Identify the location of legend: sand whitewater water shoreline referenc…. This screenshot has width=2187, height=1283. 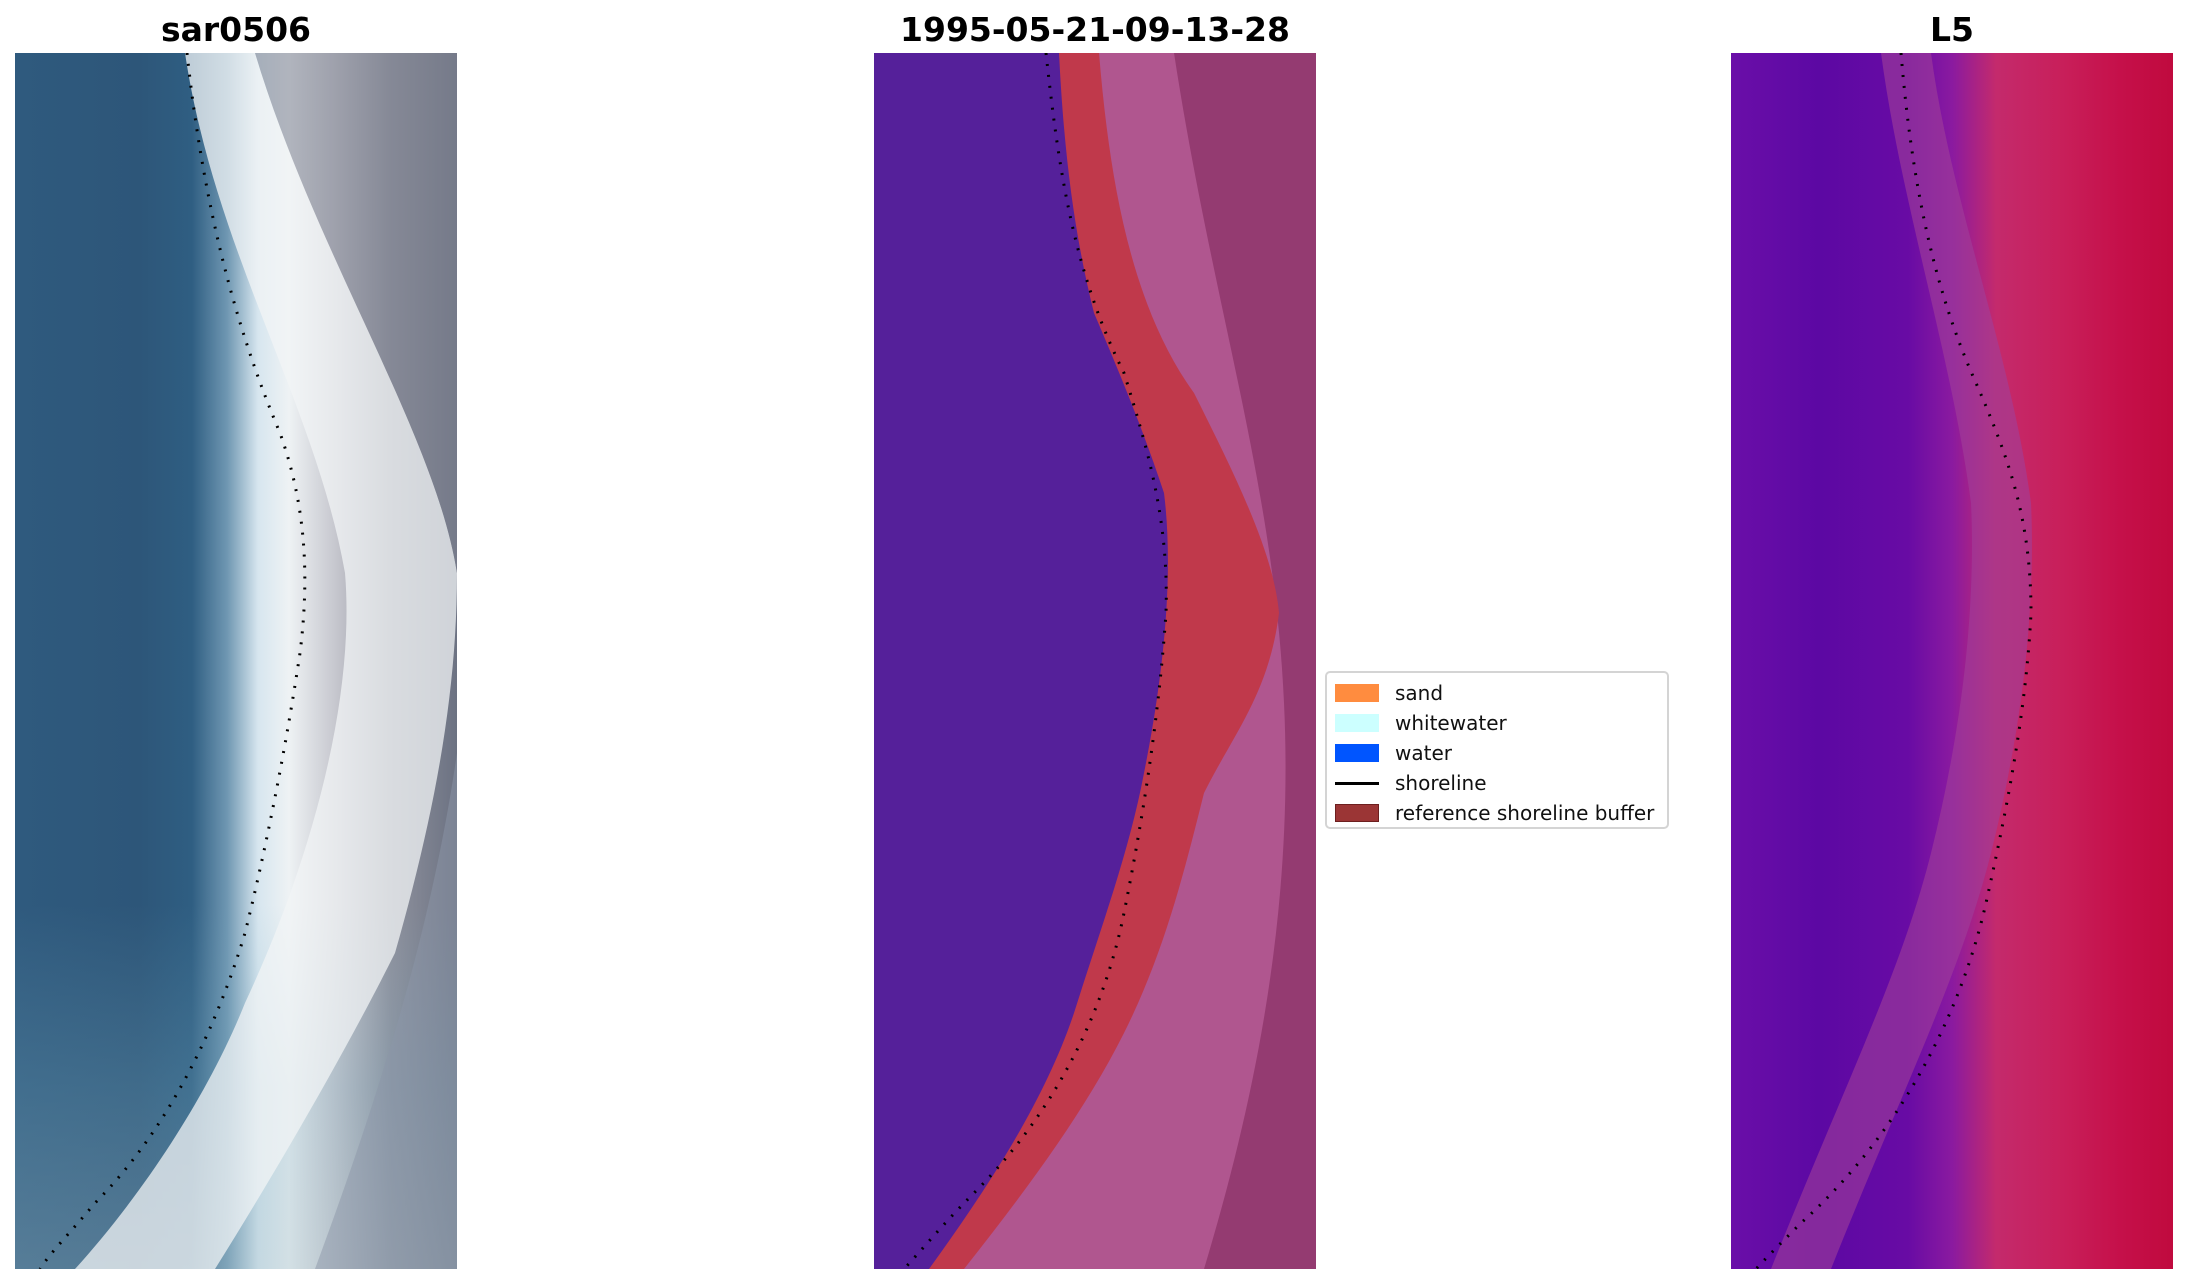
(1497, 750).